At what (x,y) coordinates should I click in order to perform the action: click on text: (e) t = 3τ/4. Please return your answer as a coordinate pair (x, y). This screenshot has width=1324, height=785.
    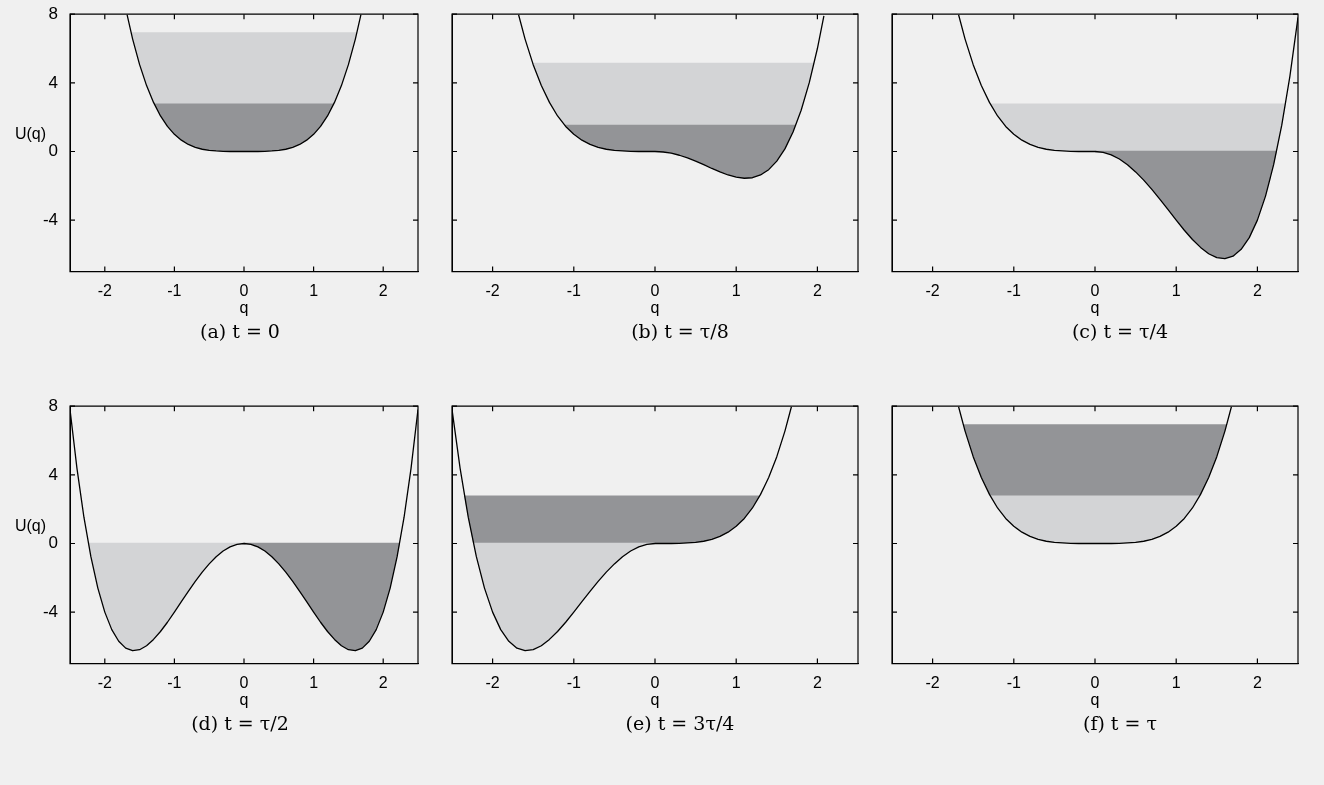
    Looking at the image, I should click on (680, 723).